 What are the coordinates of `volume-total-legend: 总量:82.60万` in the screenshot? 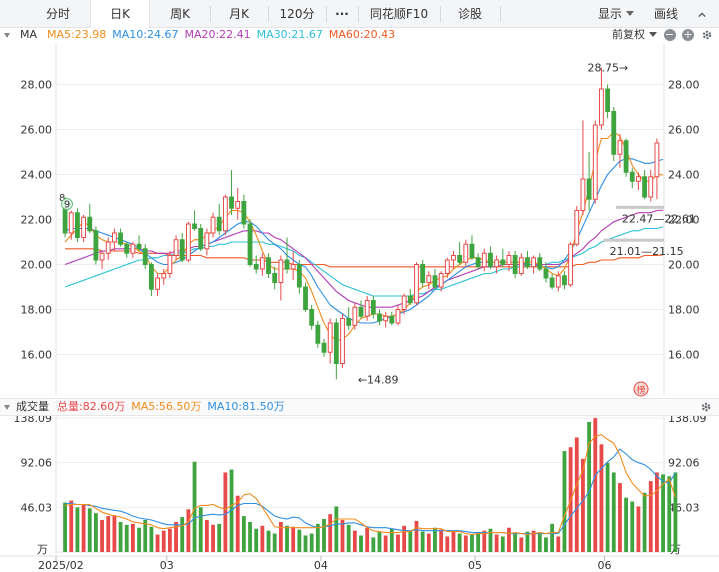 It's located at (91, 406).